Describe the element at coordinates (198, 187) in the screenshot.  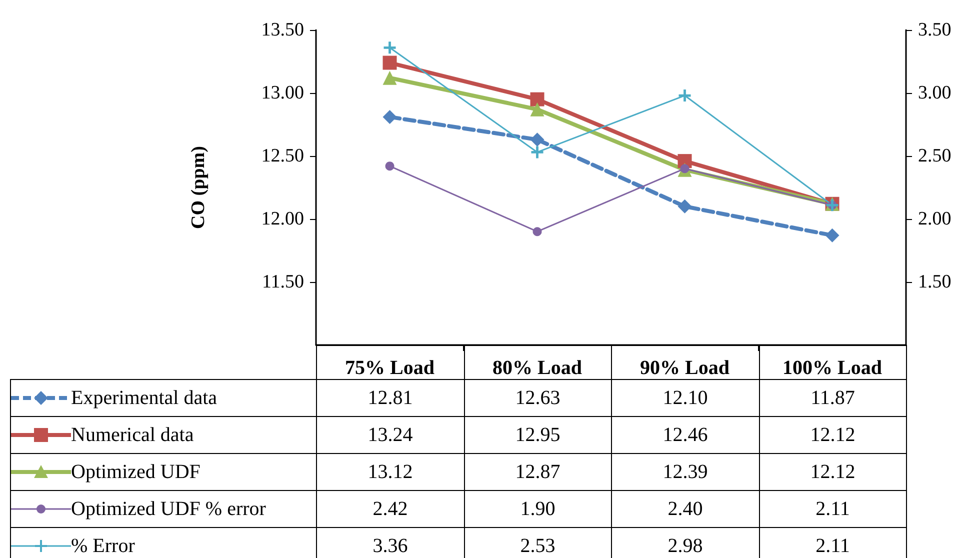
I see `y-axis-title: CO (ppm)` at that location.